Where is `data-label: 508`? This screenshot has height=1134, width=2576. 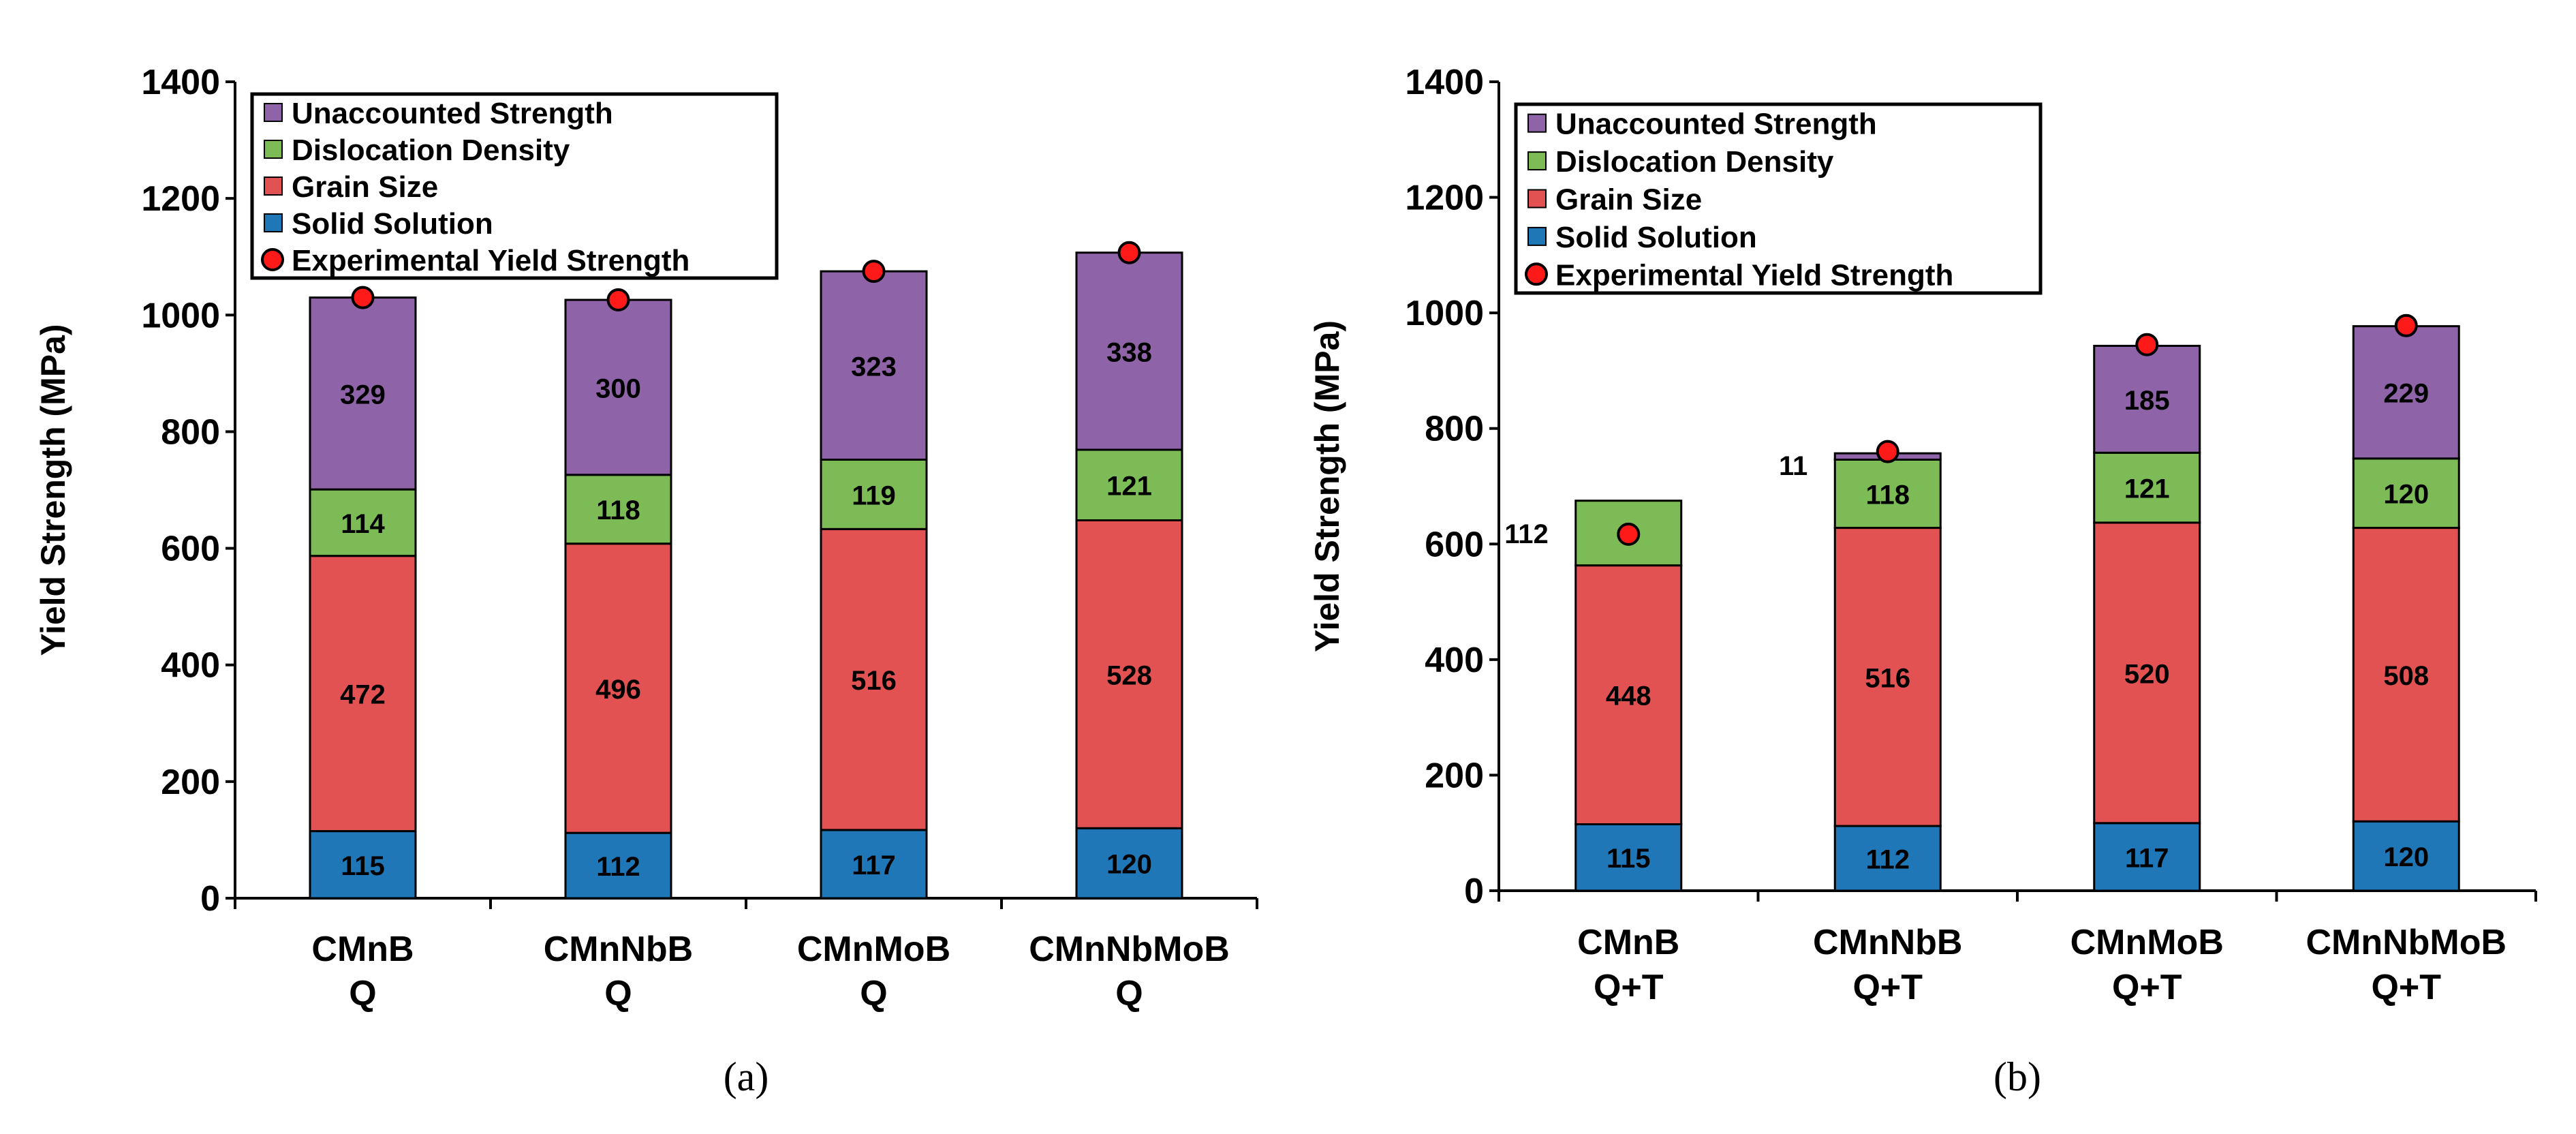 data-label: 508 is located at coordinates (2406, 676).